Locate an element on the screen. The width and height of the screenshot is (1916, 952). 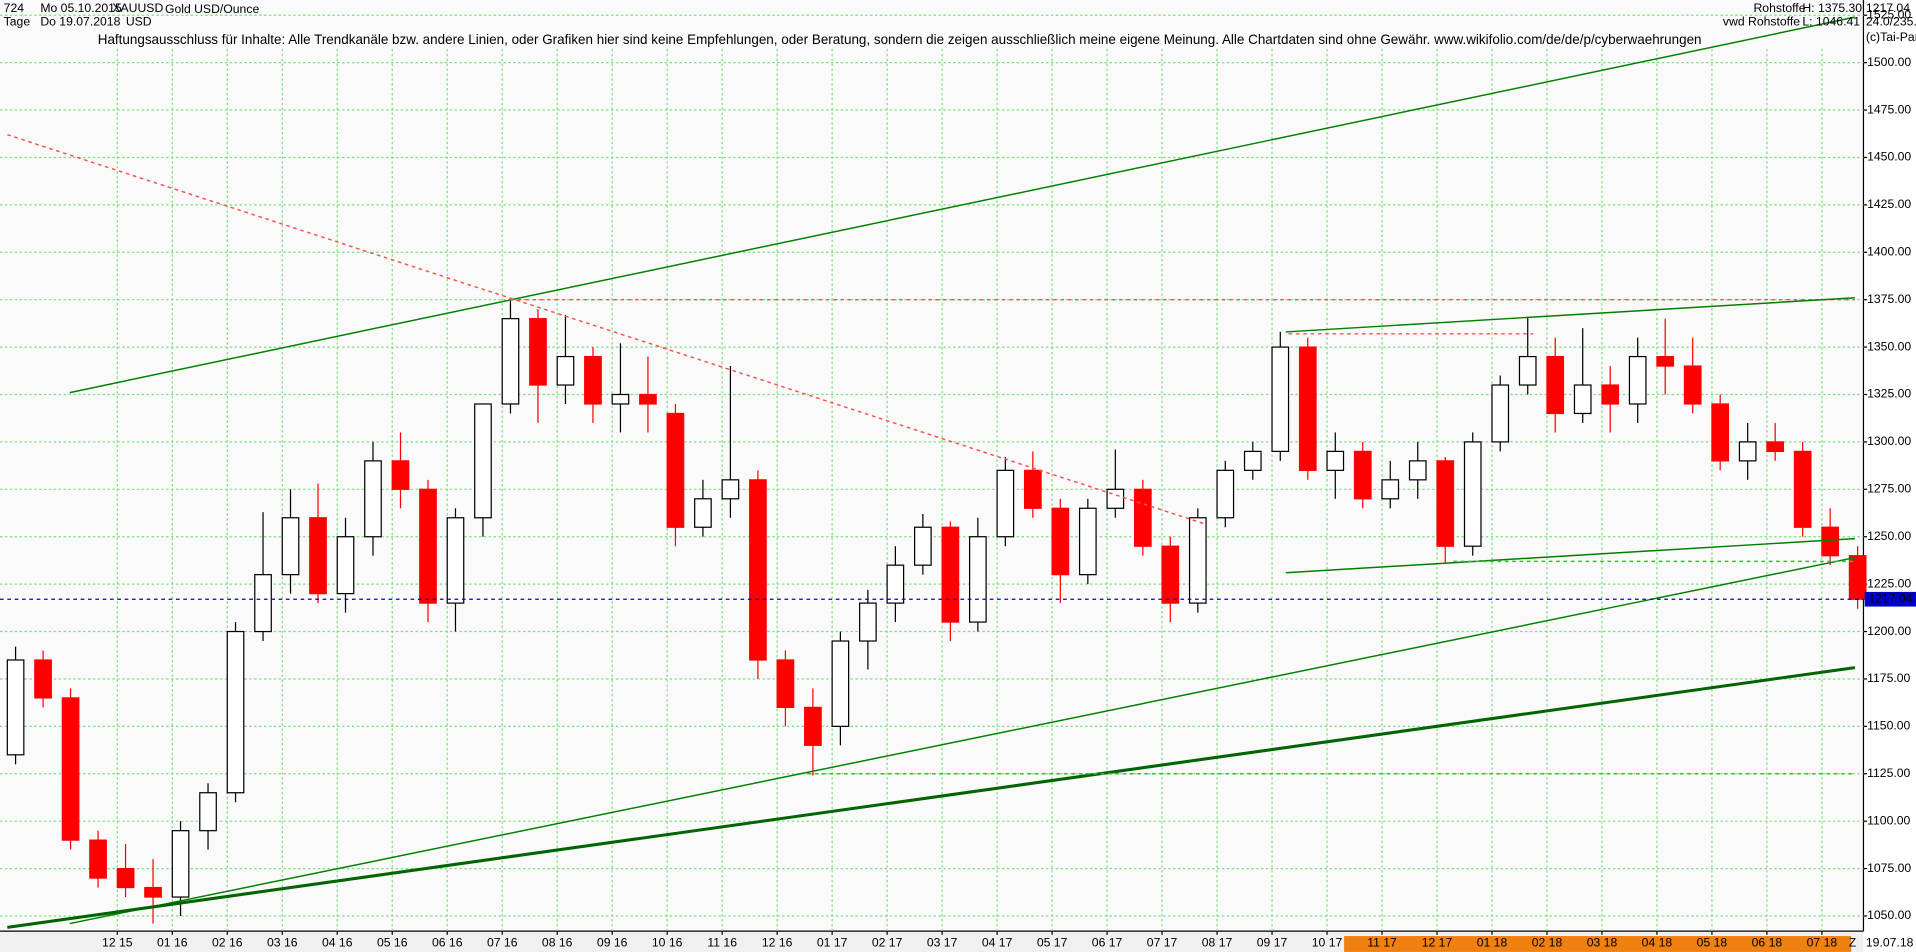
y-tick-label: 1175.00 is located at coordinates (1888, 678).